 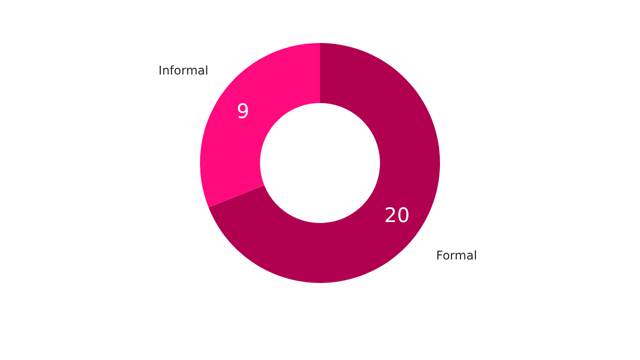 What do you see at coordinates (183, 70) in the screenshot?
I see `slice-label: Informal` at bounding box center [183, 70].